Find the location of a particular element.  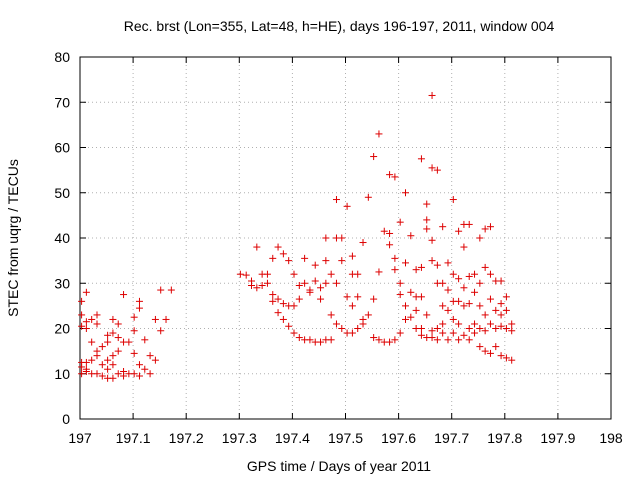

y-tick-label: 40 is located at coordinates (62, 238).